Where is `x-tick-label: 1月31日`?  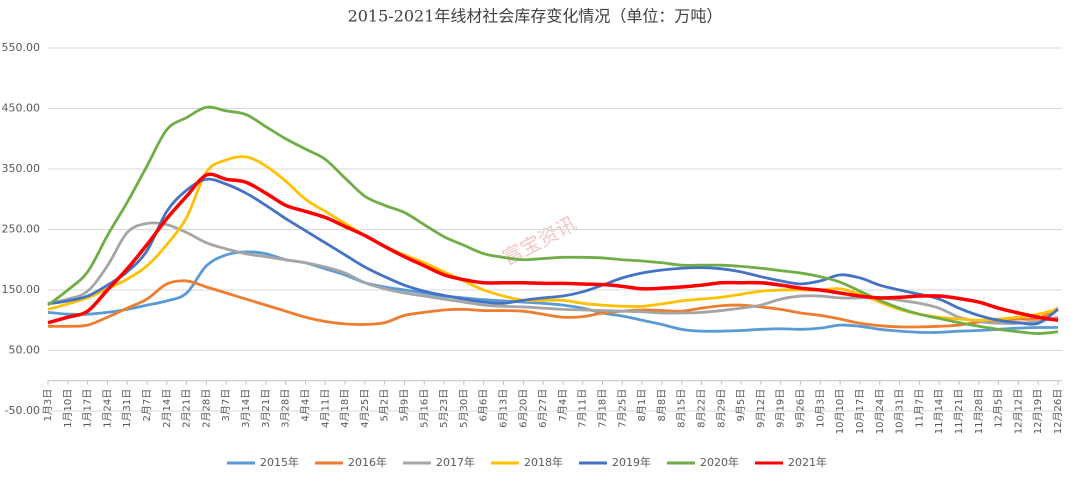 x-tick-label: 1月31日 is located at coordinates (127, 408).